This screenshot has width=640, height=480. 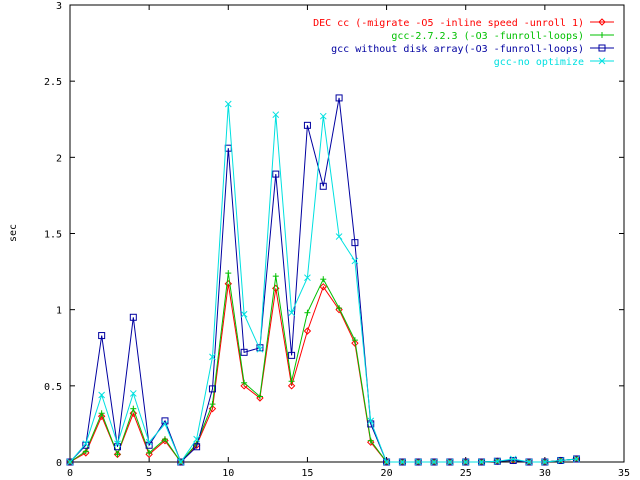 I want to click on legend-label: gcc-no optimize, so click(x=539, y=62).